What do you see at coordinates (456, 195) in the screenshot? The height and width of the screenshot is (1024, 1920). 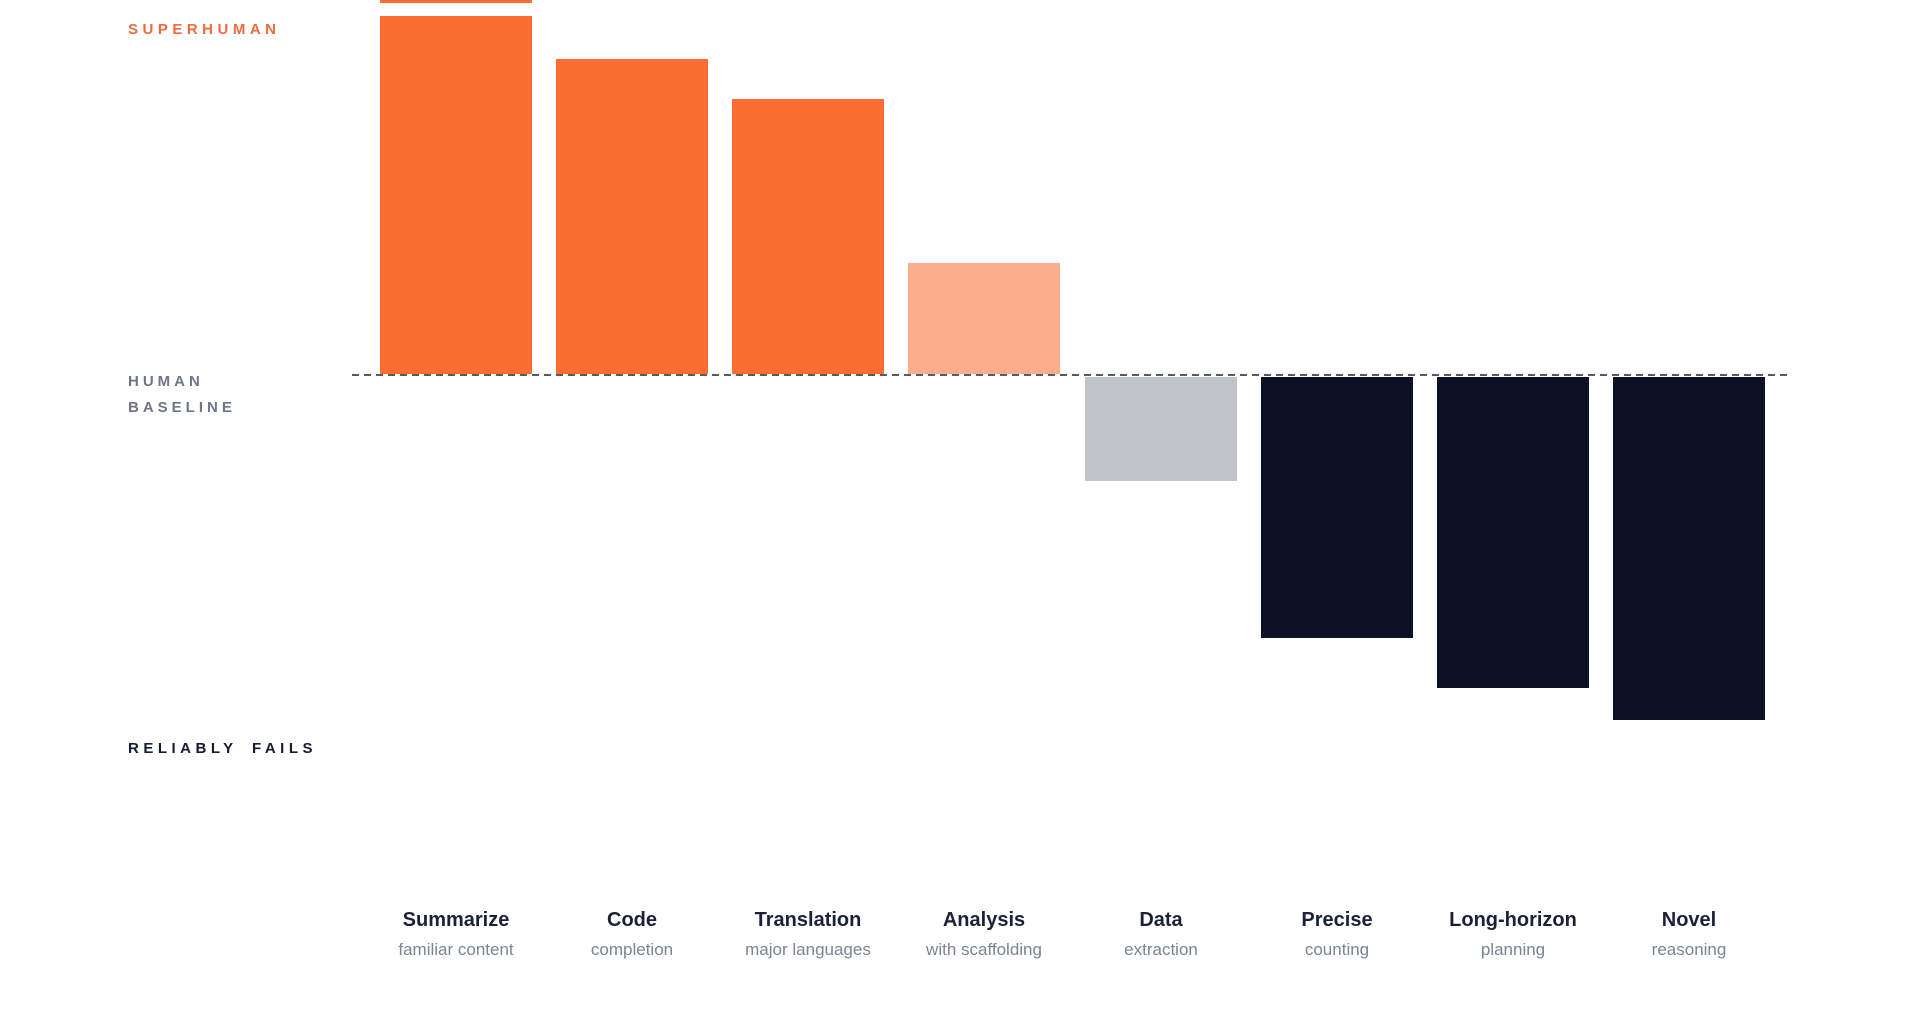 I see `bar-summarize` at bounding box center [456, 195].